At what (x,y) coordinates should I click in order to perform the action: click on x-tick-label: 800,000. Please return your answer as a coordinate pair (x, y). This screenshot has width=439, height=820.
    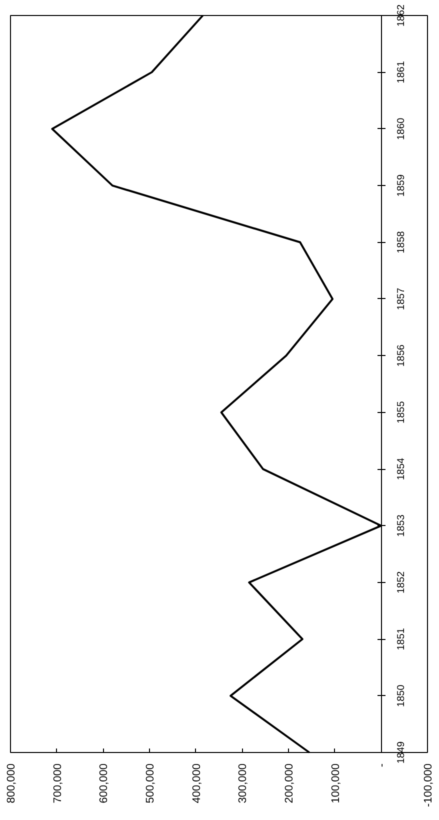
    Looking at the image, I should click on (12, 783).